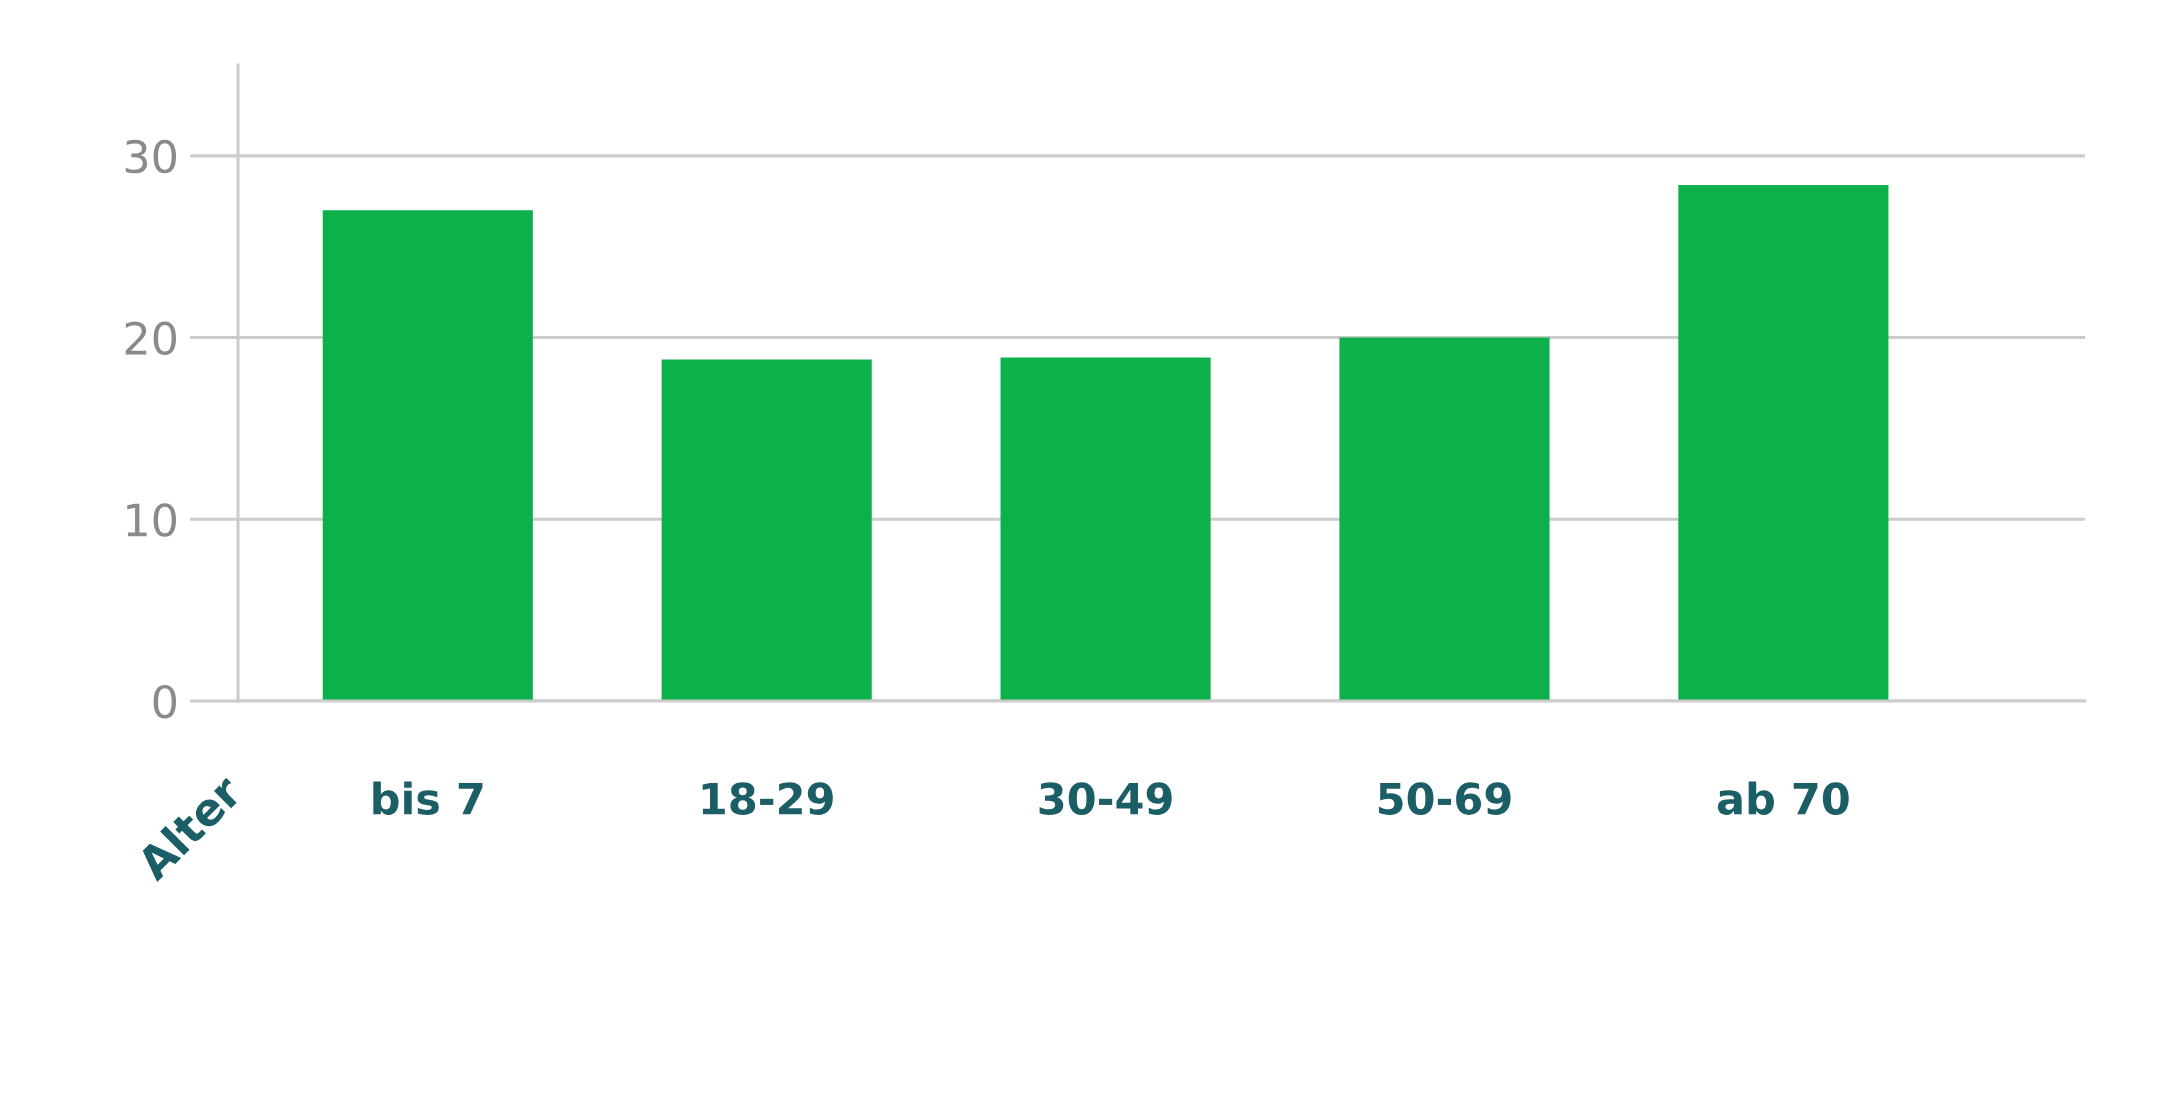 The height and width of the screenshot is (1100, 2180). Describe the element at coordinates (1105, 798) in the screenshot. I see `x-tick-label: 30-49` at that location.